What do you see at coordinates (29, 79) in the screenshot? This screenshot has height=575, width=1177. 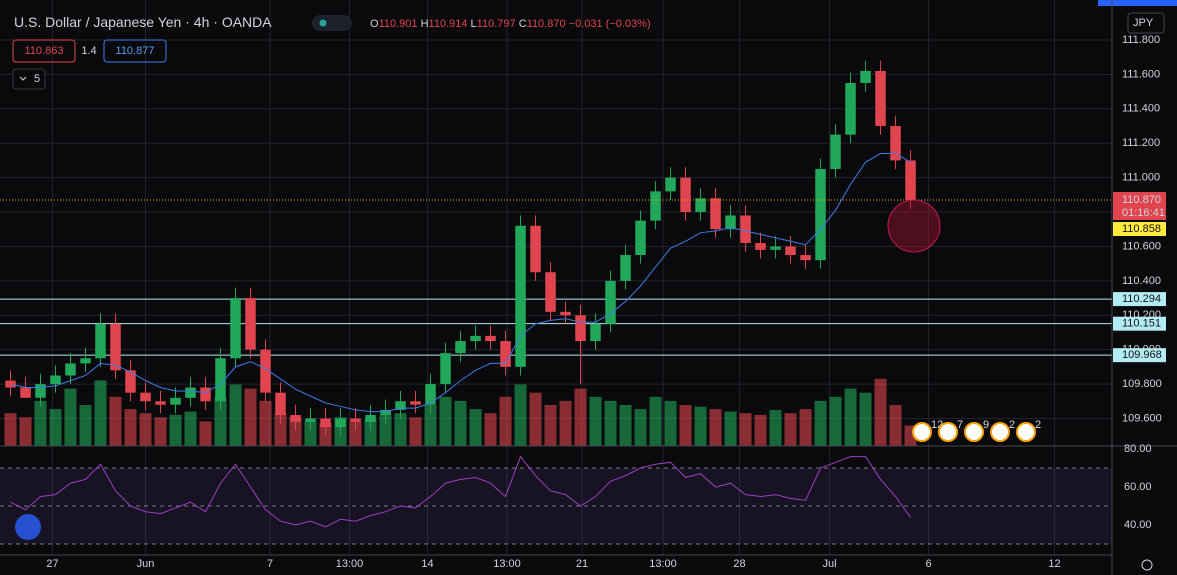 I see `indicators-toggle` at bounding box center [29, 79].